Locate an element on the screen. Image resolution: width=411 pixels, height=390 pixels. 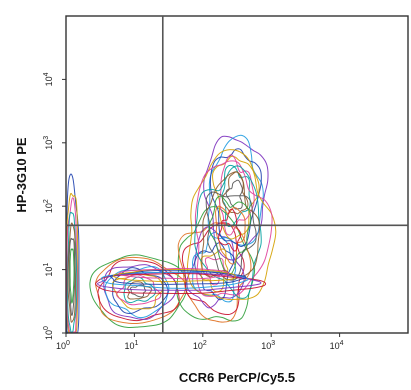
y-tick-label: 104 is located at coordinates (48, 79).